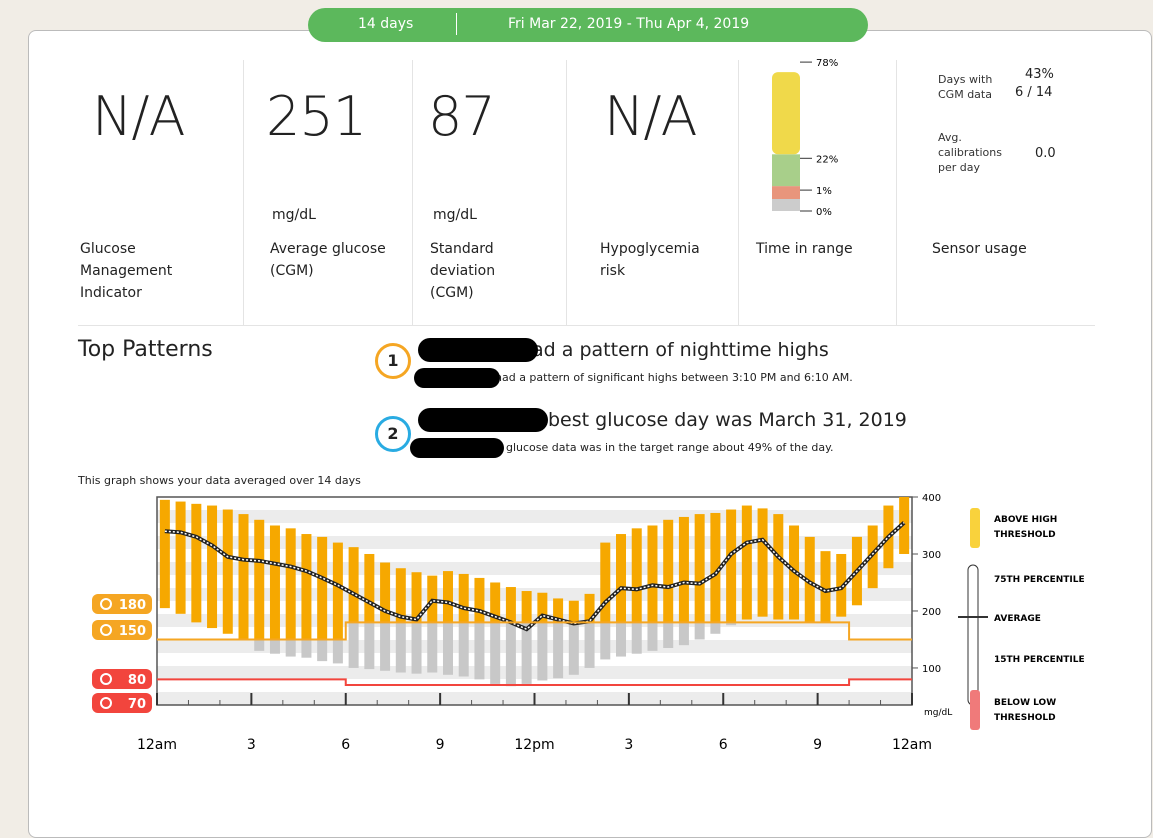 The height and width of the screenshot is (838, 1153). I want to click on x-tick-label: 6, so click(345, 745).